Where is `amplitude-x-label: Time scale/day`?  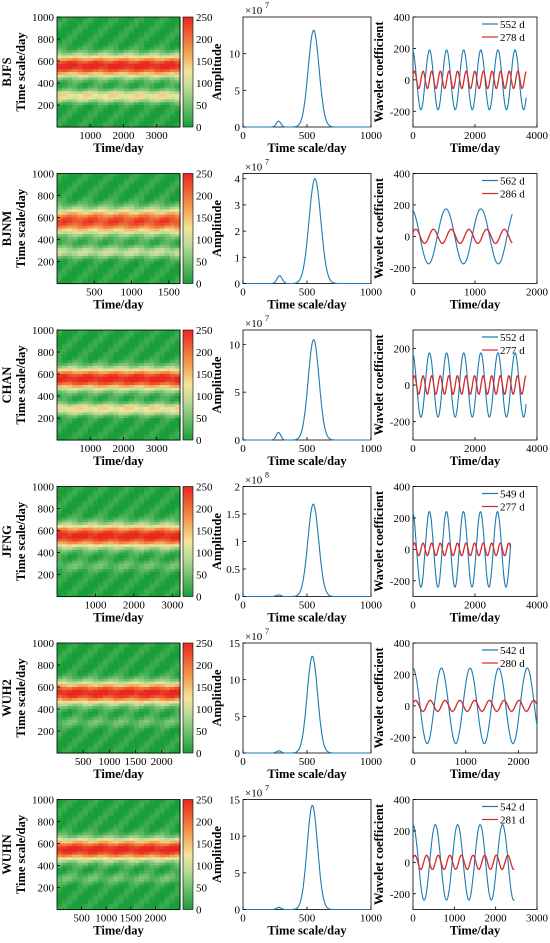 amplitude-x-label: Time scale/day is located at coordinates (307, 305).